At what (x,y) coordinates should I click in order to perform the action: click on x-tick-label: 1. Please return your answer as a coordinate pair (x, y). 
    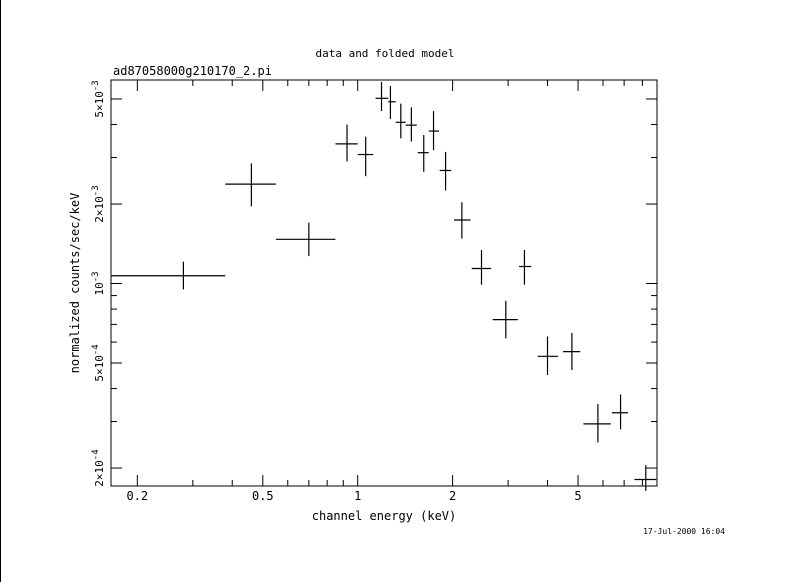
    Looking at the image, I should click on (357, 496).